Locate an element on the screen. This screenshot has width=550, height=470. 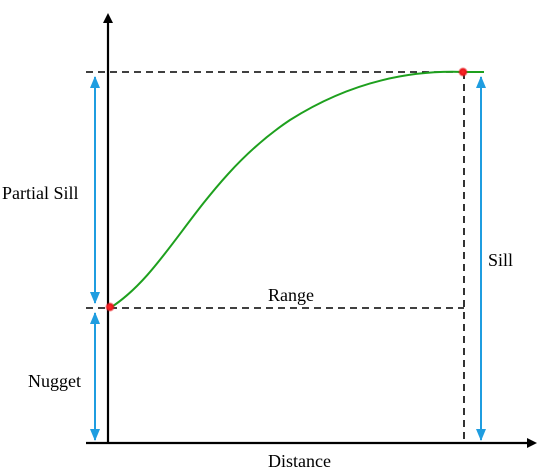
sill-label: Sill is located at coordinates (500, 260).